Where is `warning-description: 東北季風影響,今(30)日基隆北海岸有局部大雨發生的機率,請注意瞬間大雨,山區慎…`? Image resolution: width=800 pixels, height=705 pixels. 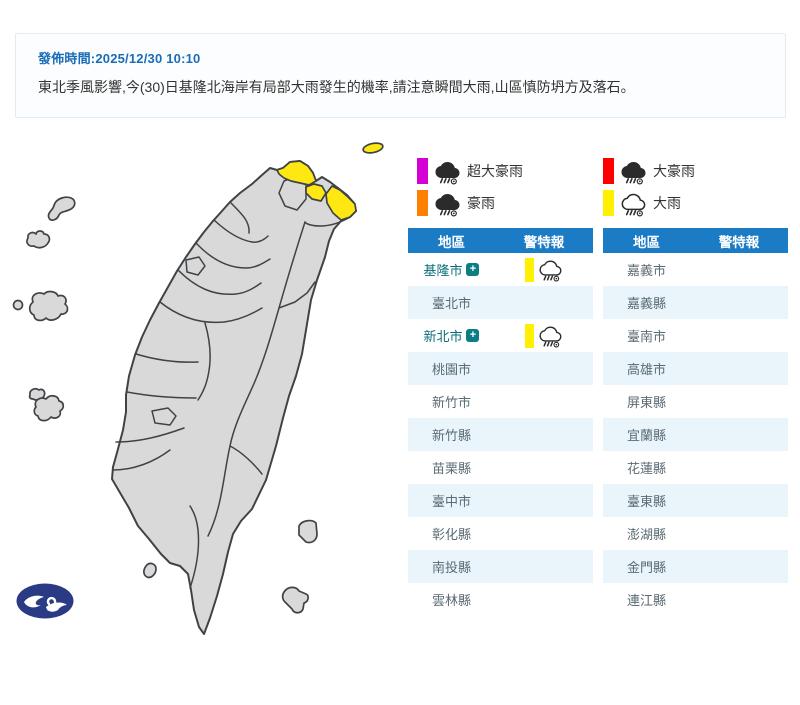
warning-description: 東北季風影響,今(30)日基隆北海岸有局部大雨發生的機率,請注意瞬間大雨,山區慎… is located at coordinates (336, 87).